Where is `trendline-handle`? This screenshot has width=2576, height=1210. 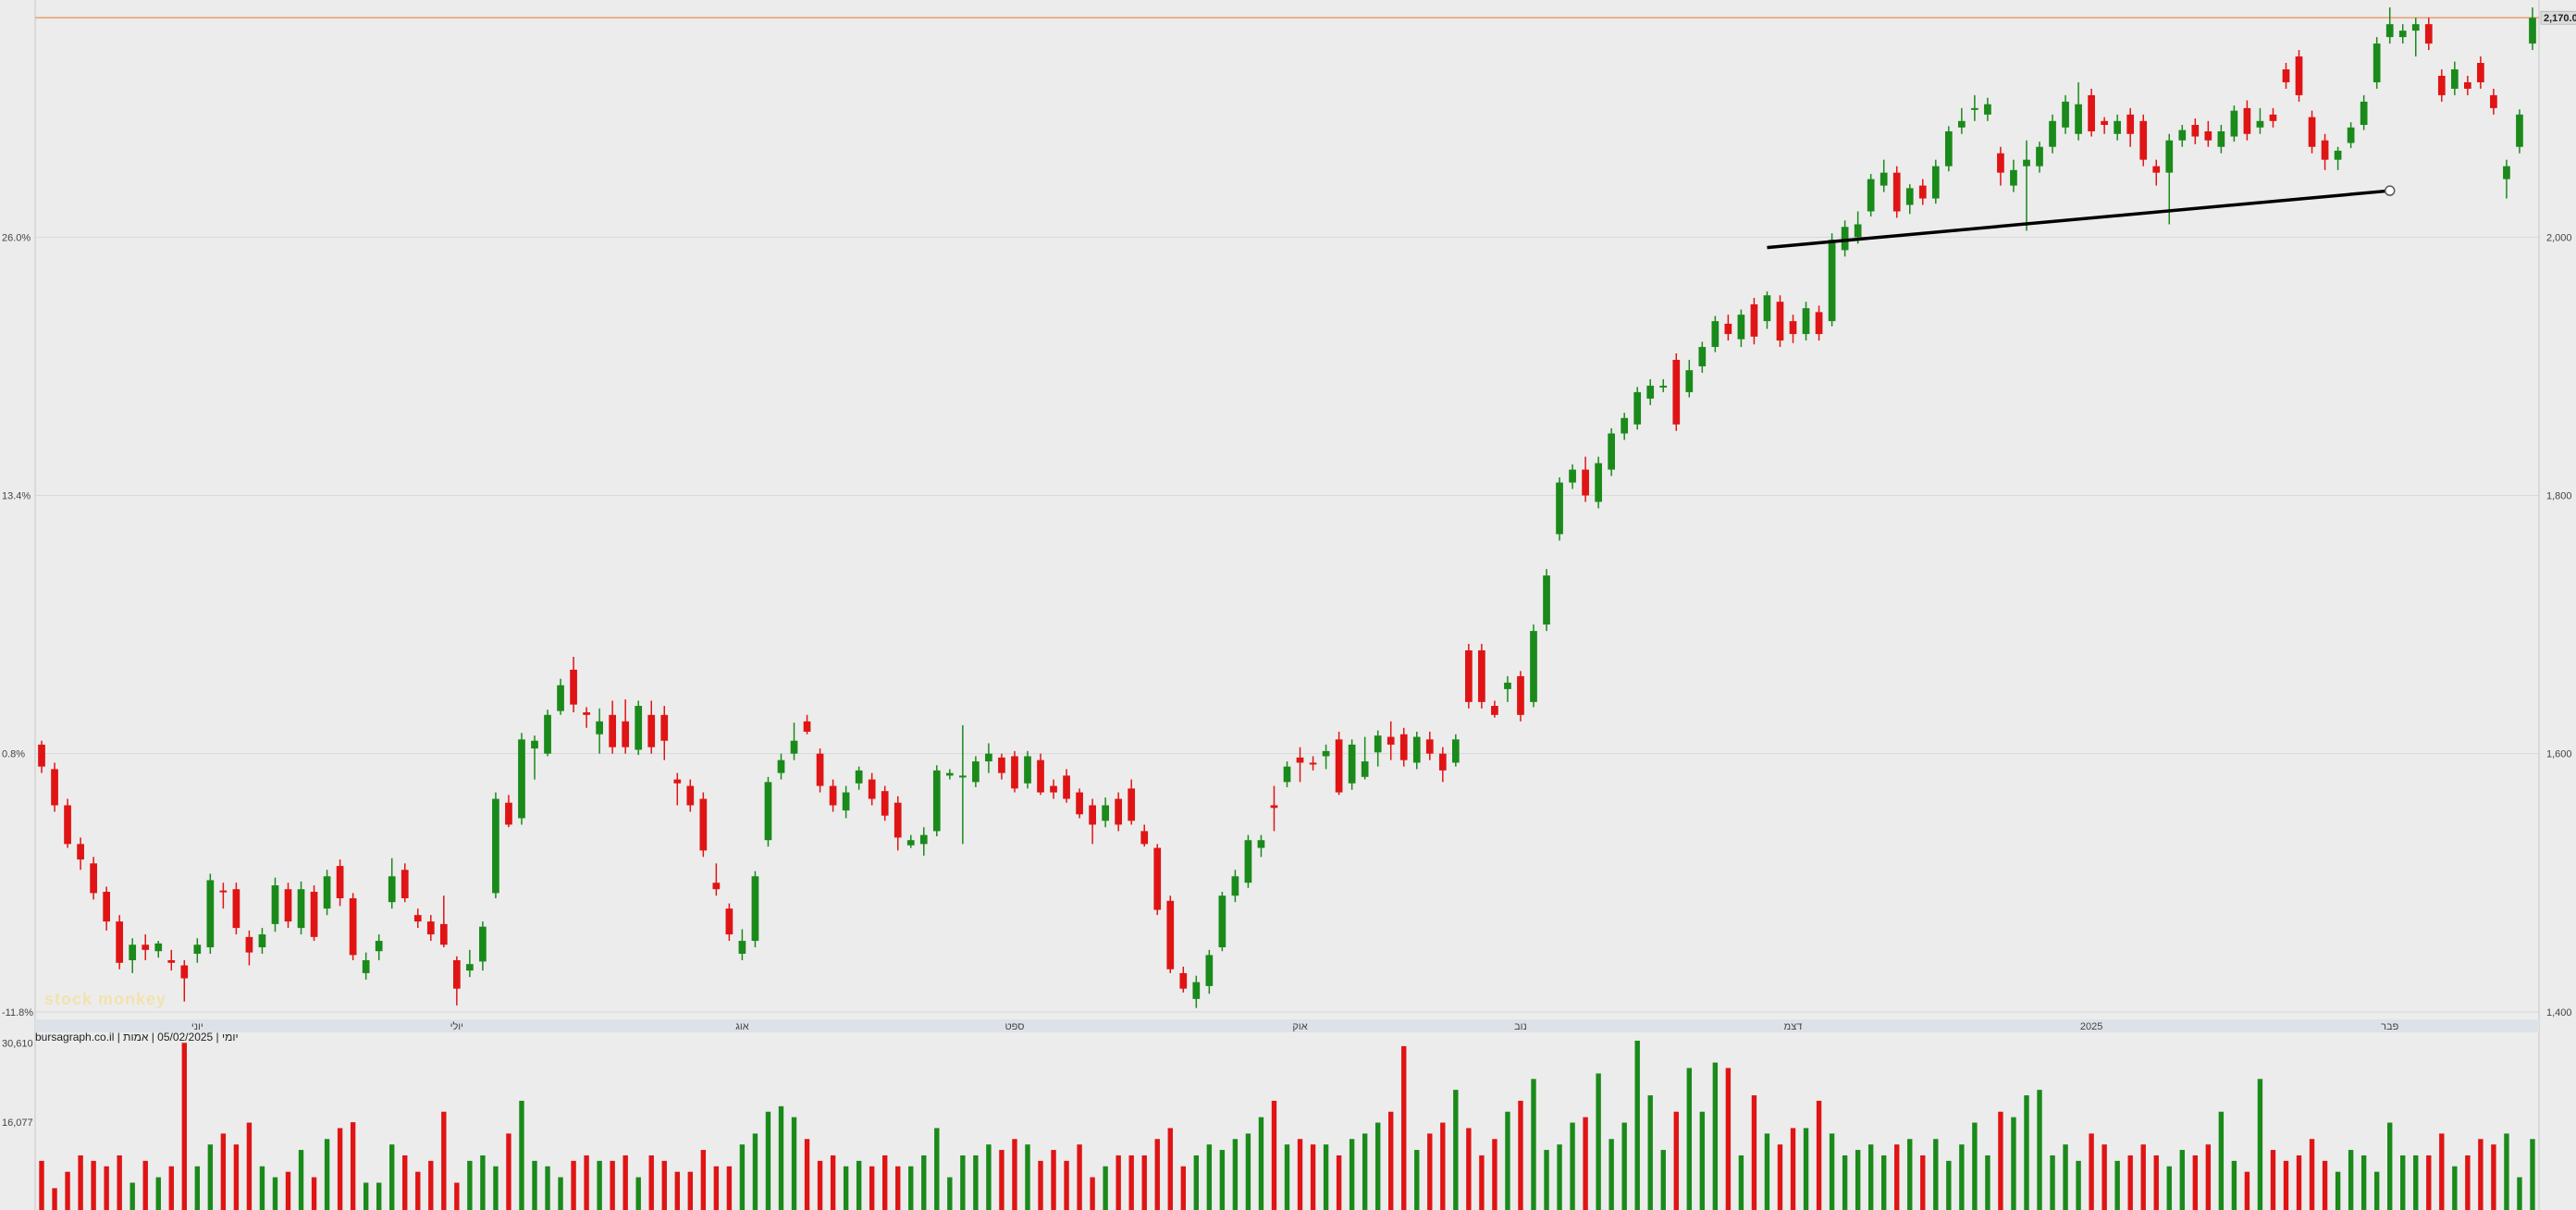
trendline-handle is located at coordinates (2390, 190).